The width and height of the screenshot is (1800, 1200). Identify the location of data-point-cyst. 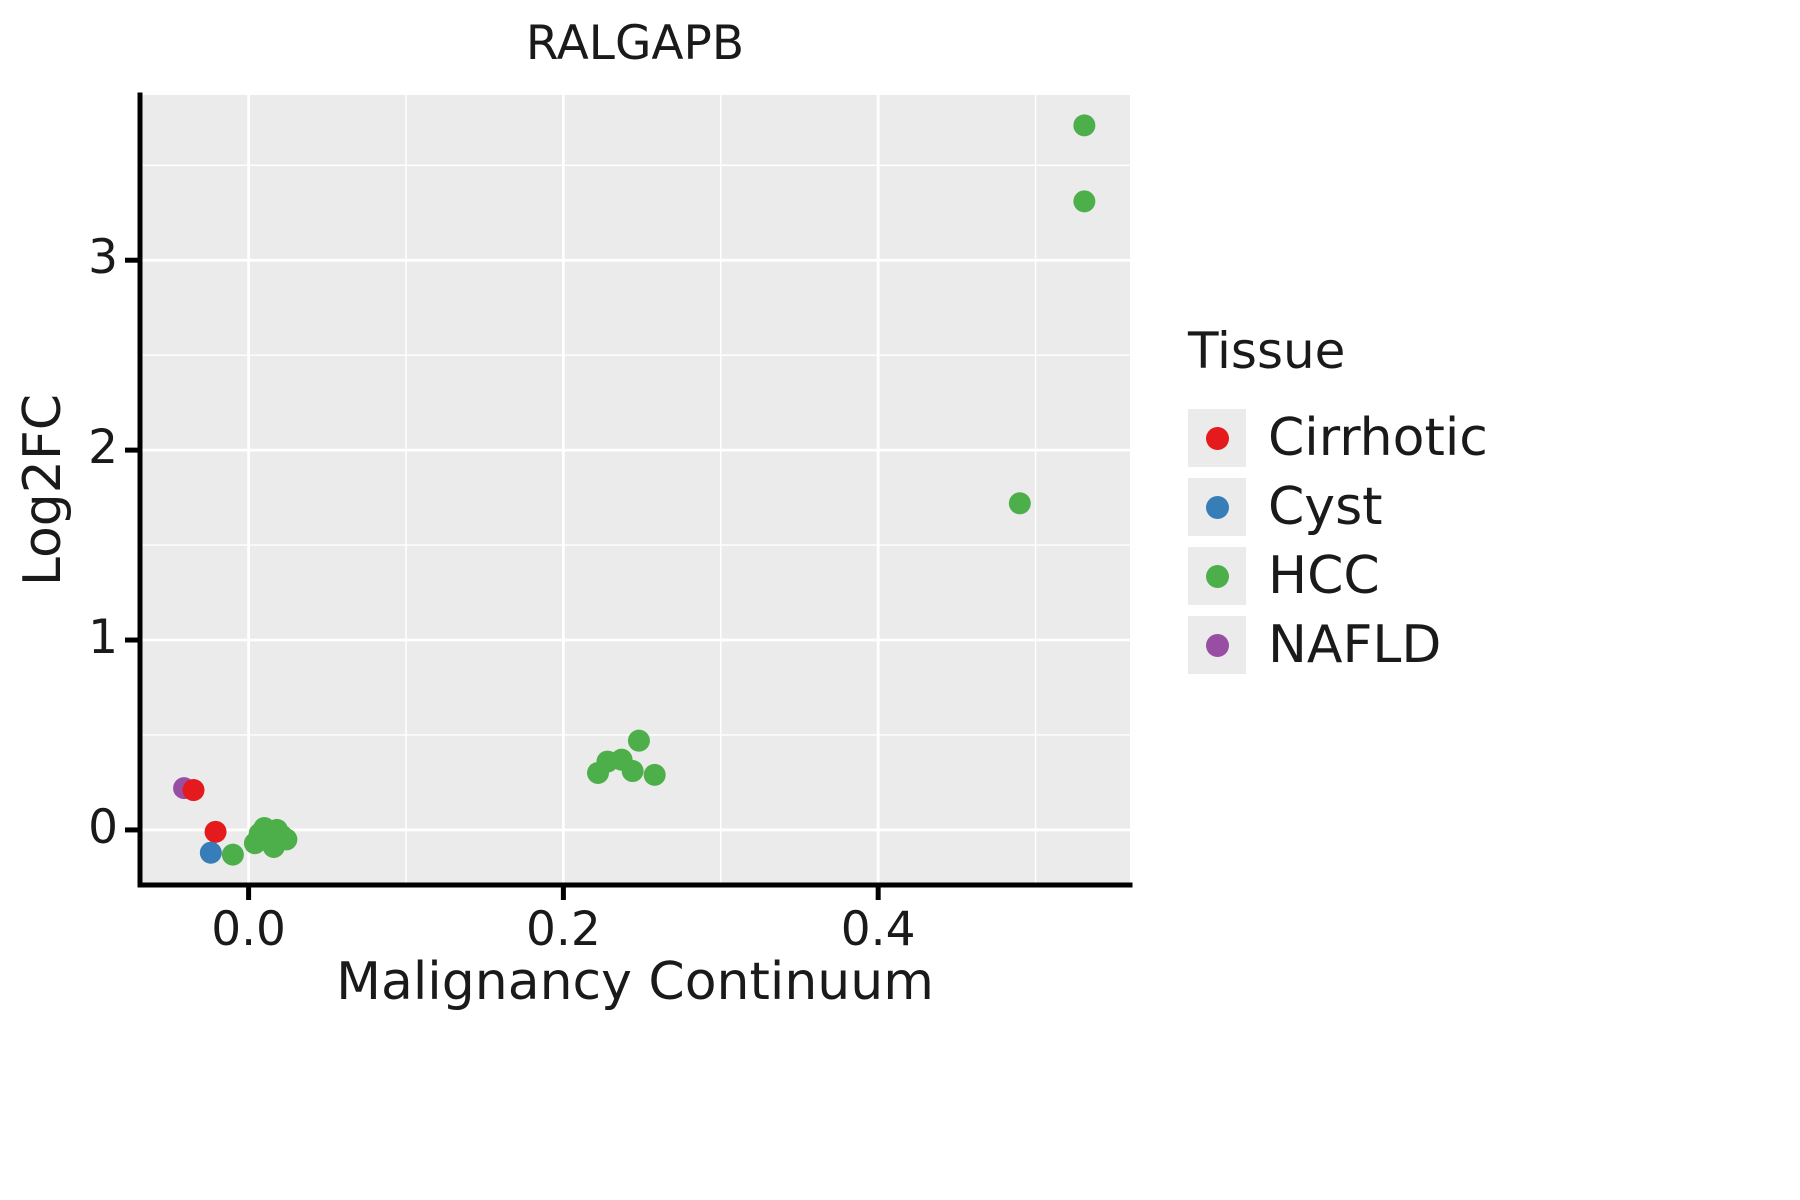
(210, 852).